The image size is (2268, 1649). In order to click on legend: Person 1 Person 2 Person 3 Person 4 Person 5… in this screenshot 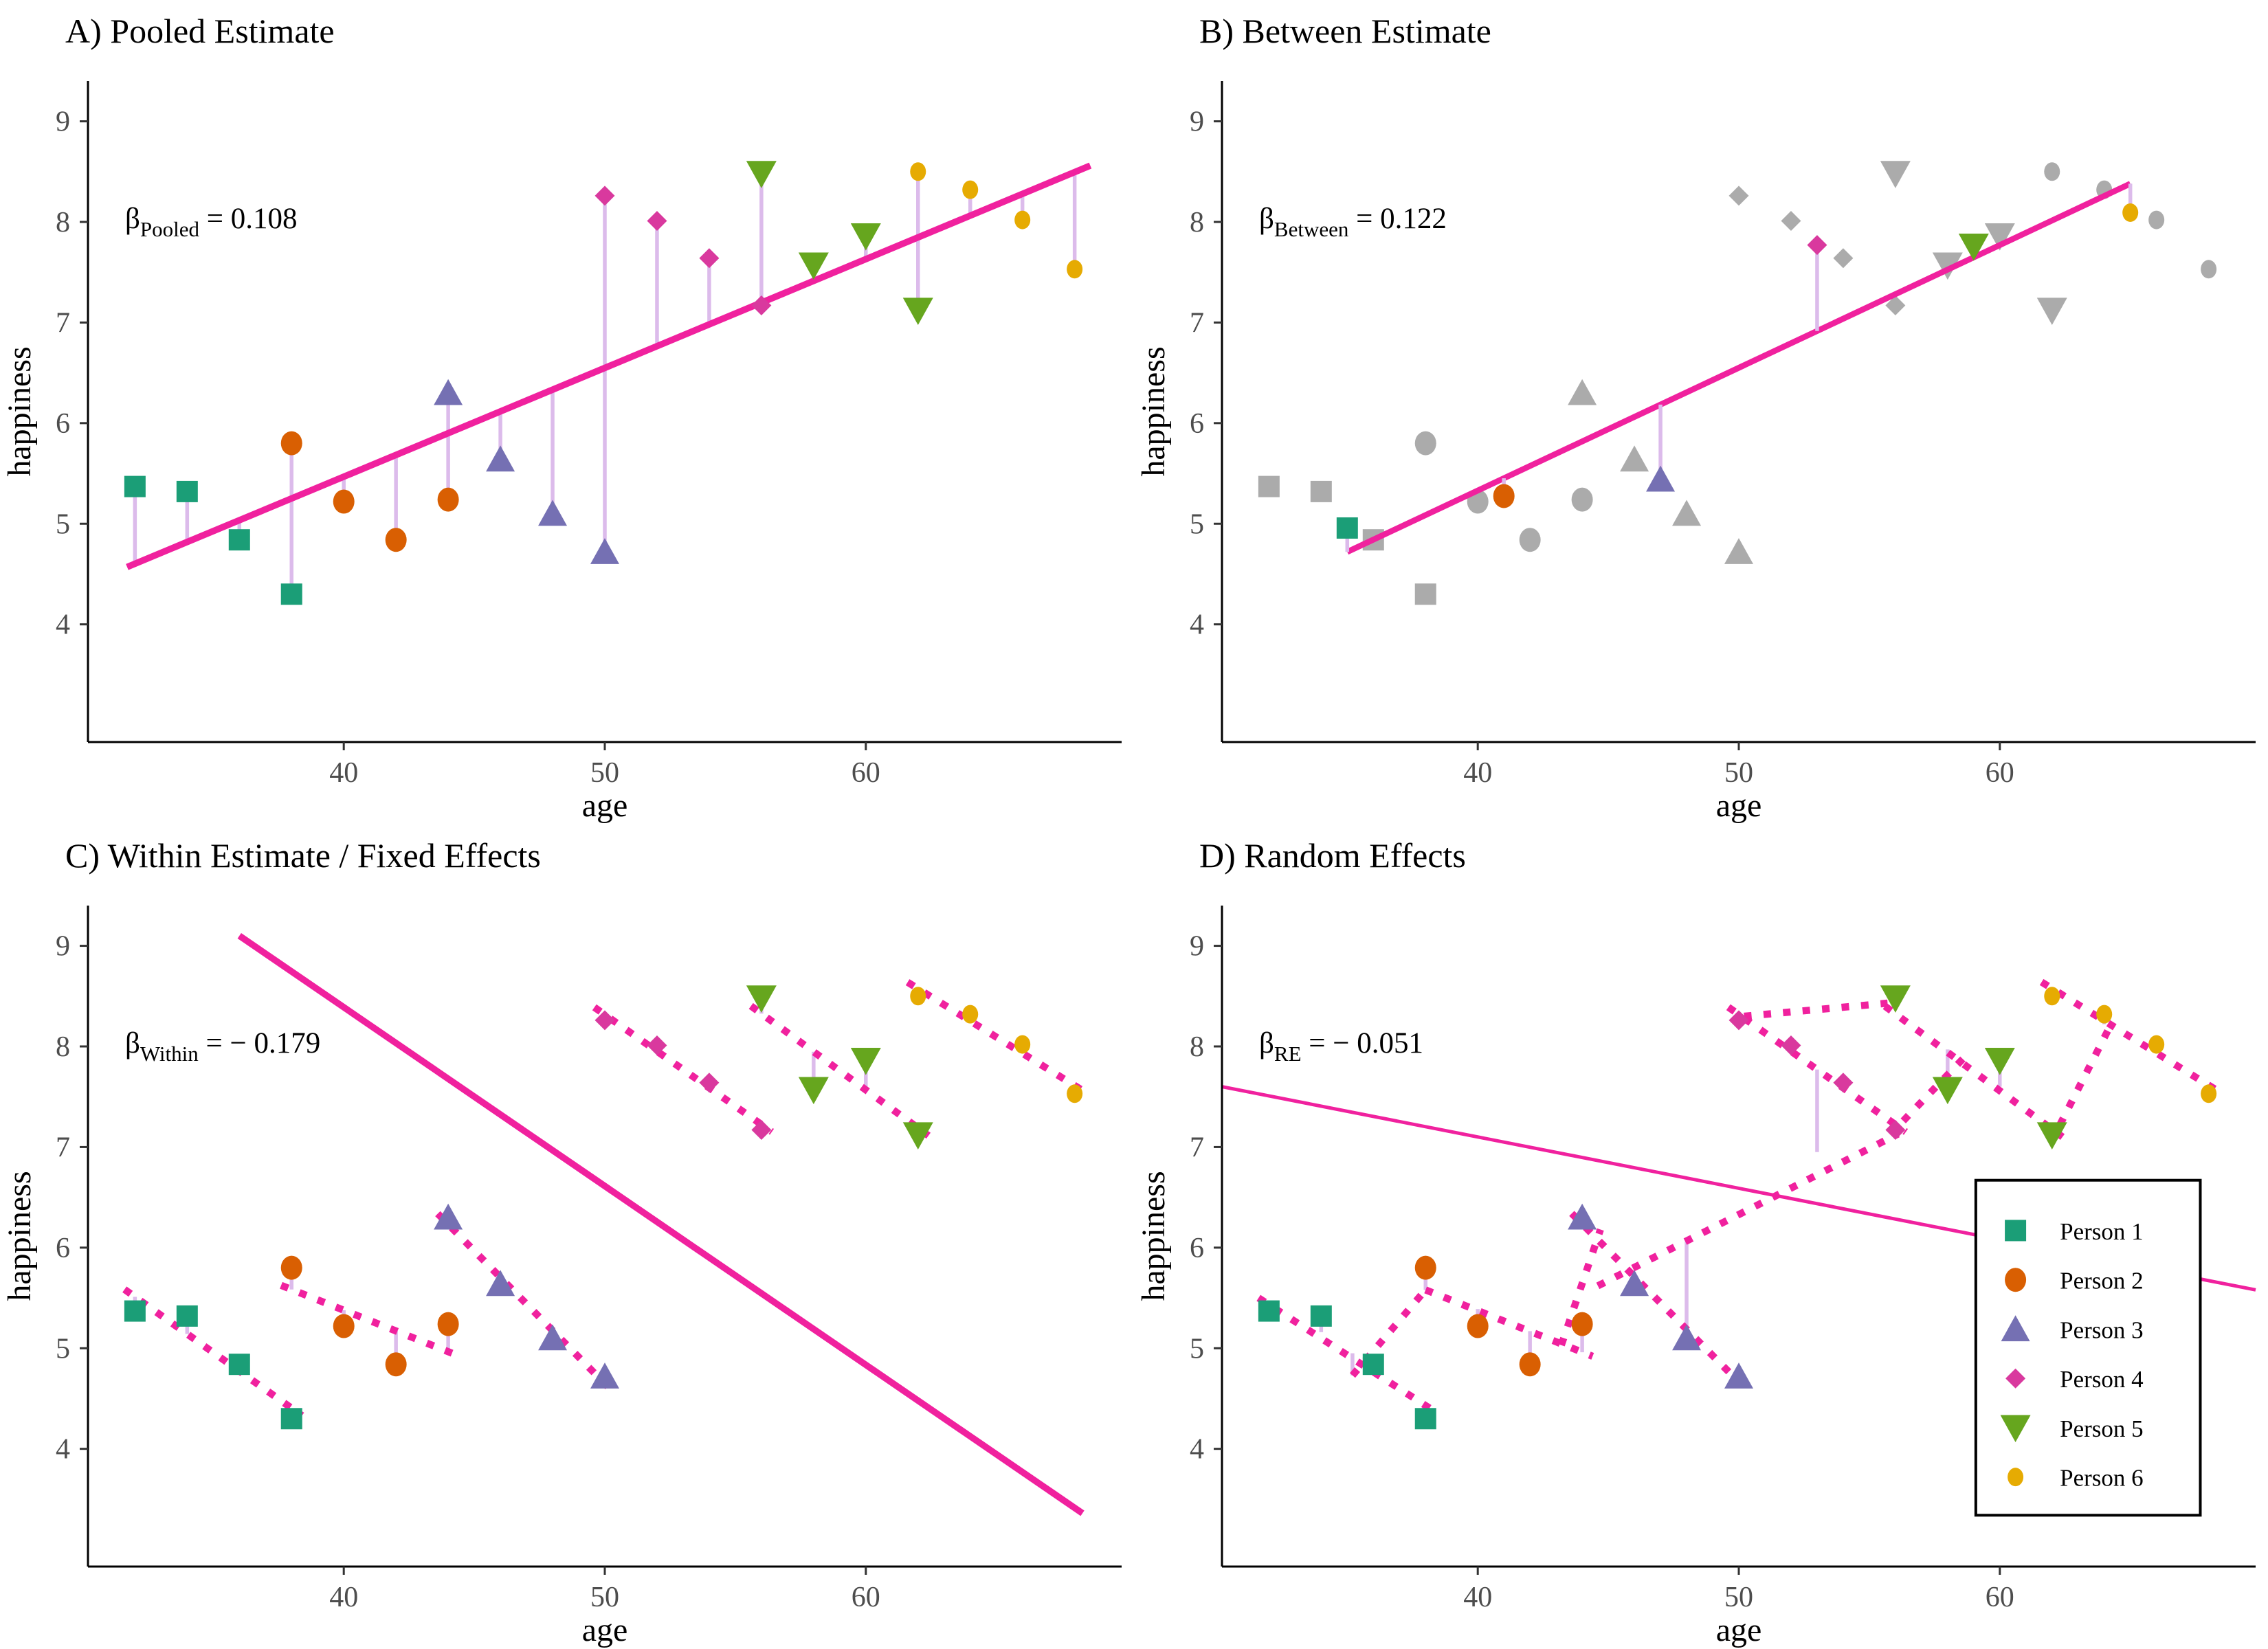, I will do `click(2088, 1347)`.